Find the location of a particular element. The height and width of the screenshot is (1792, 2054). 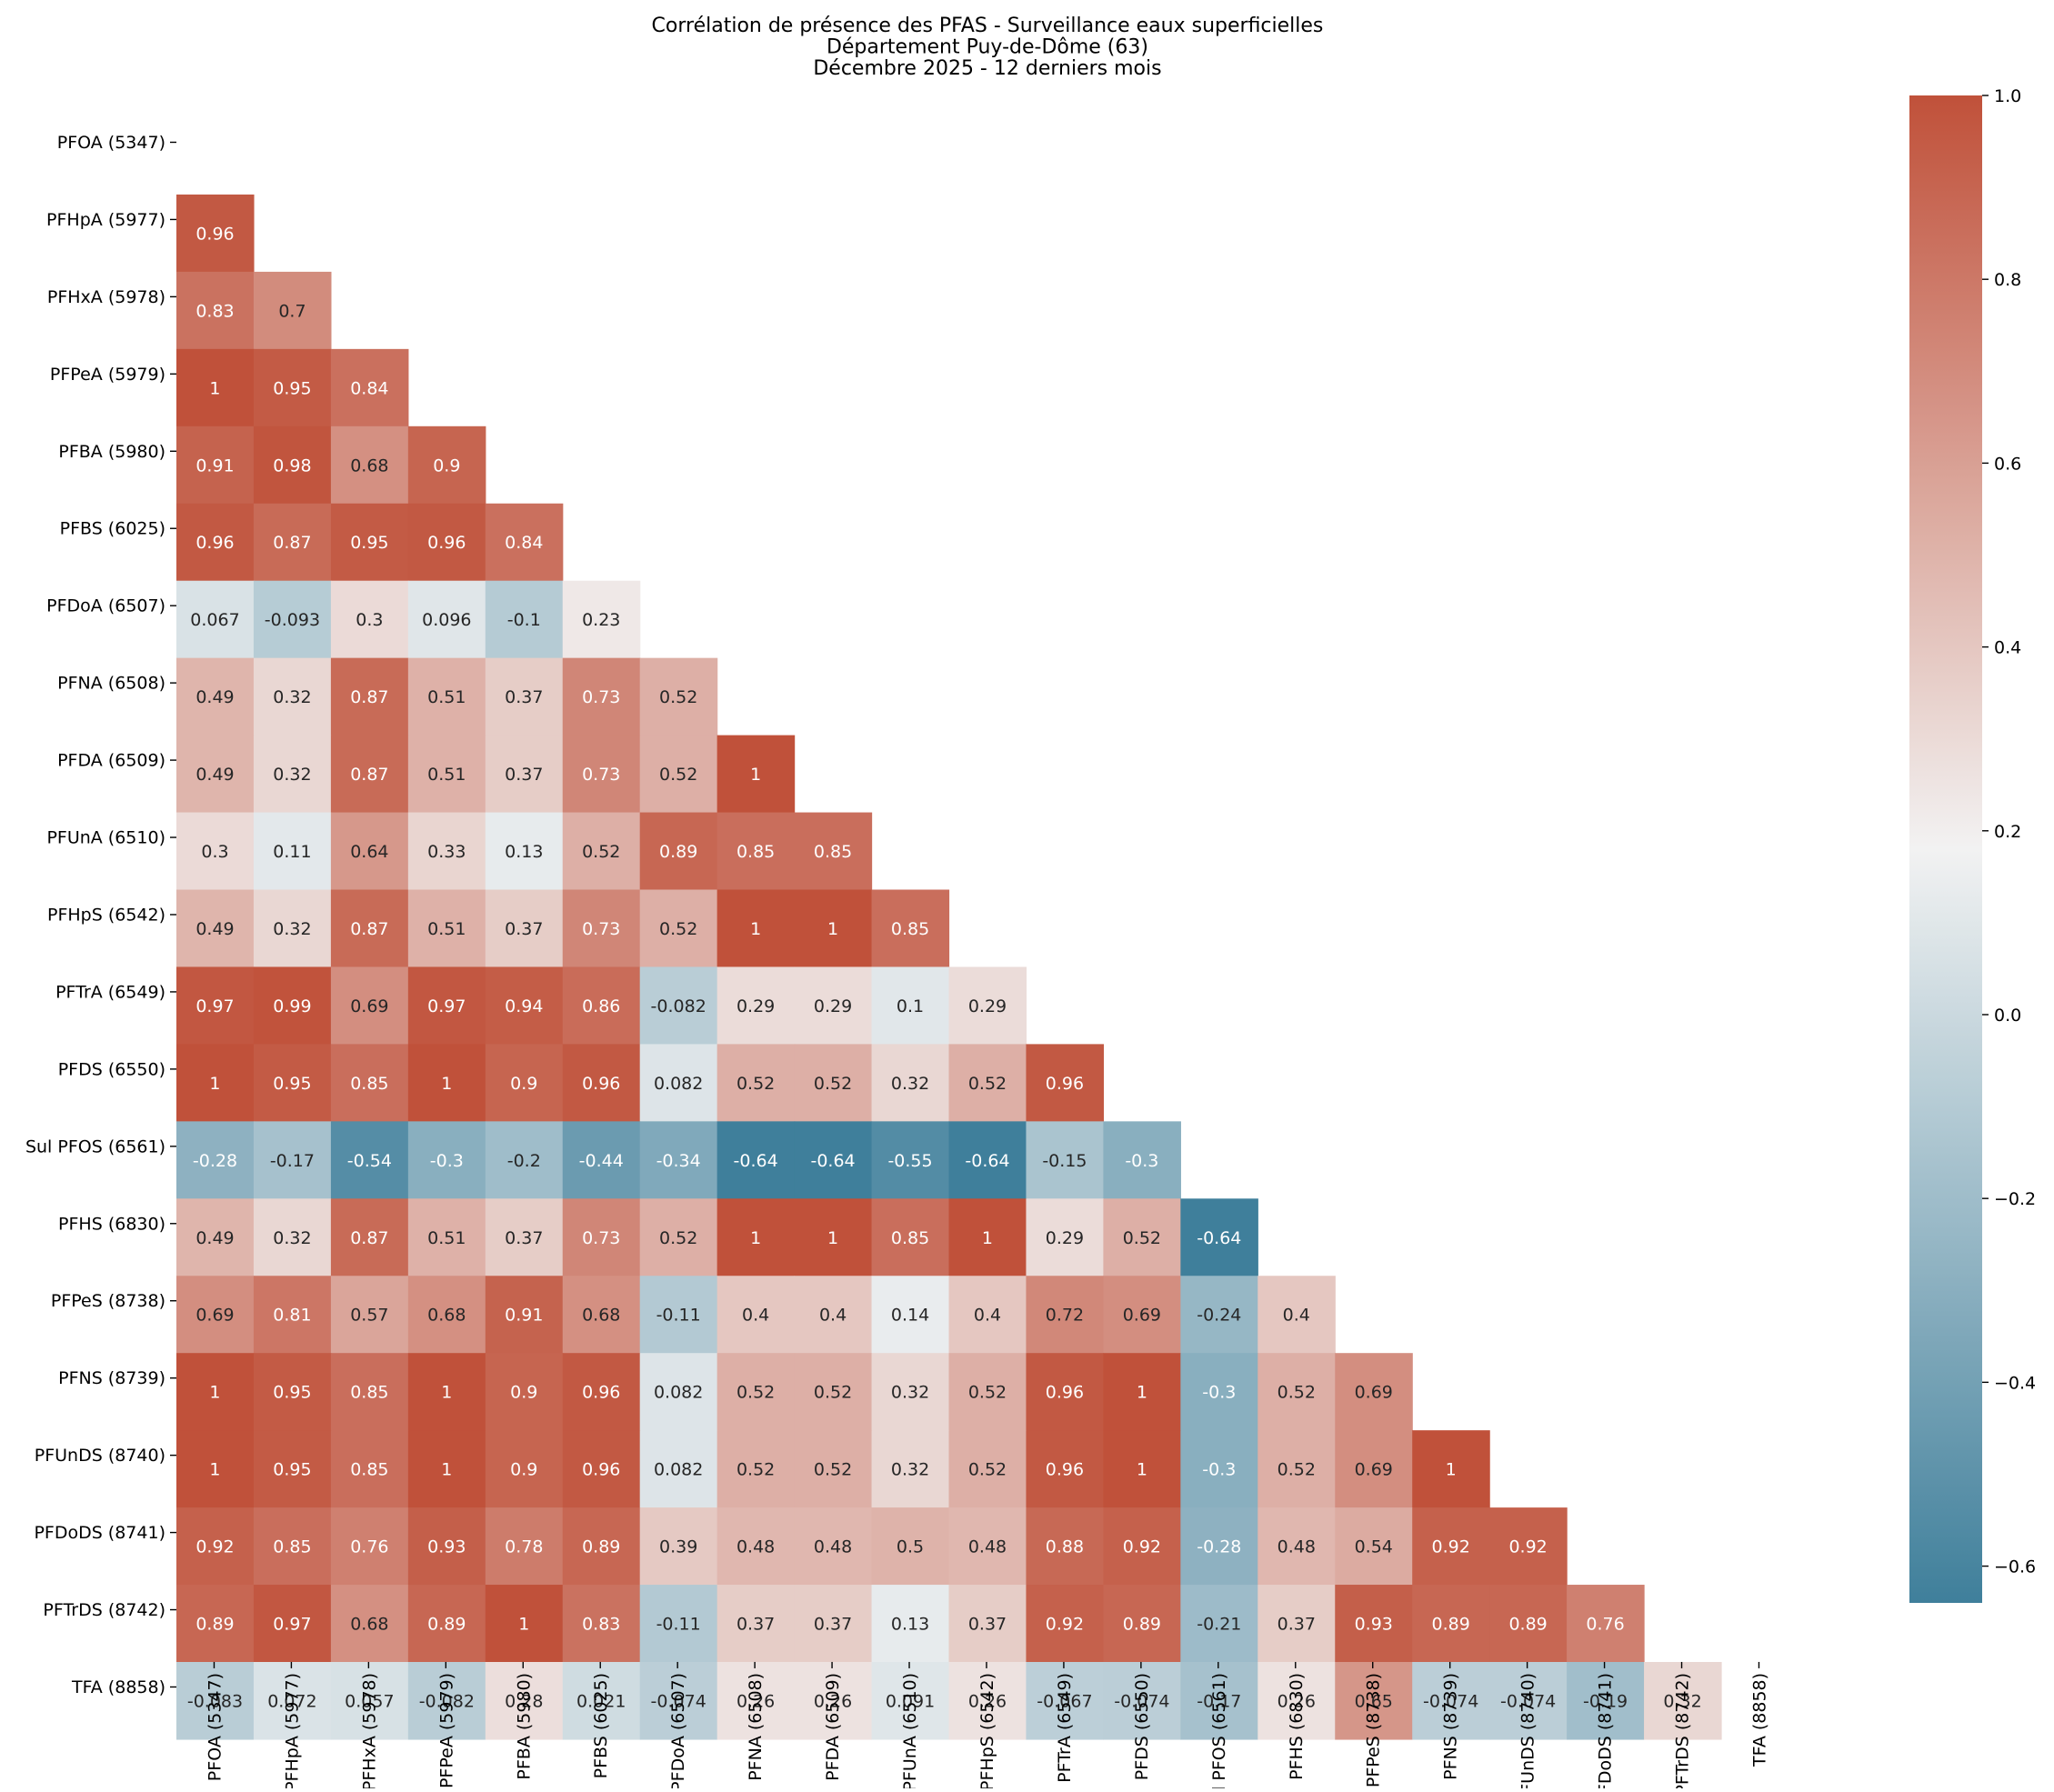

heatmap-cell-r18-c6 is located at coordinates (678, 1546).